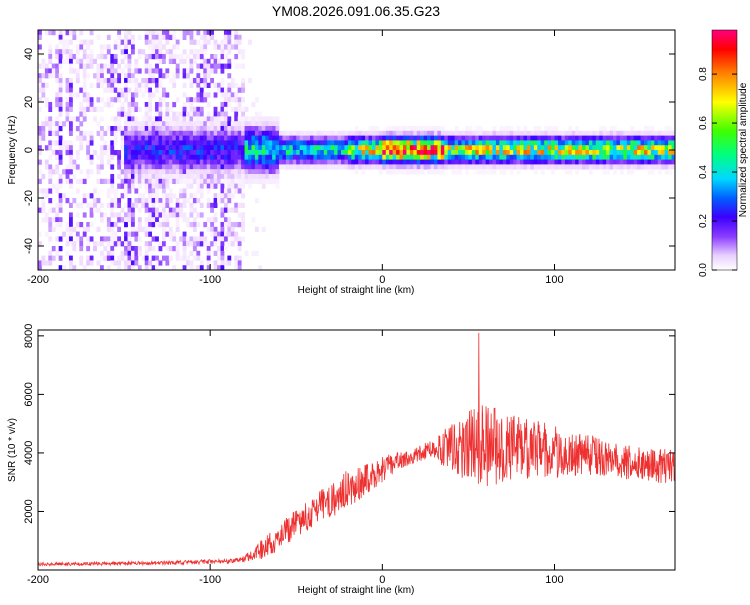 This screenshot has width=750, height=605. I want to click on x-tick-label: 100, so click(554, 580).